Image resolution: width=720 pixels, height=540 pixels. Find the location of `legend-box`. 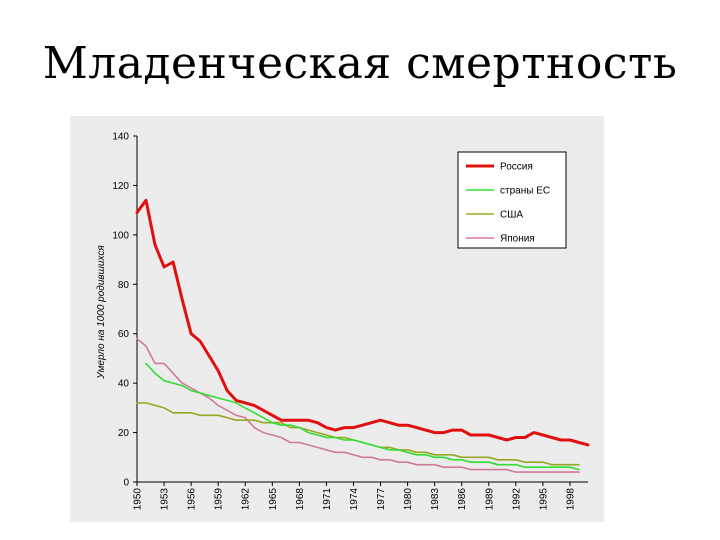

legend-box is located at coordinates (512, 200).